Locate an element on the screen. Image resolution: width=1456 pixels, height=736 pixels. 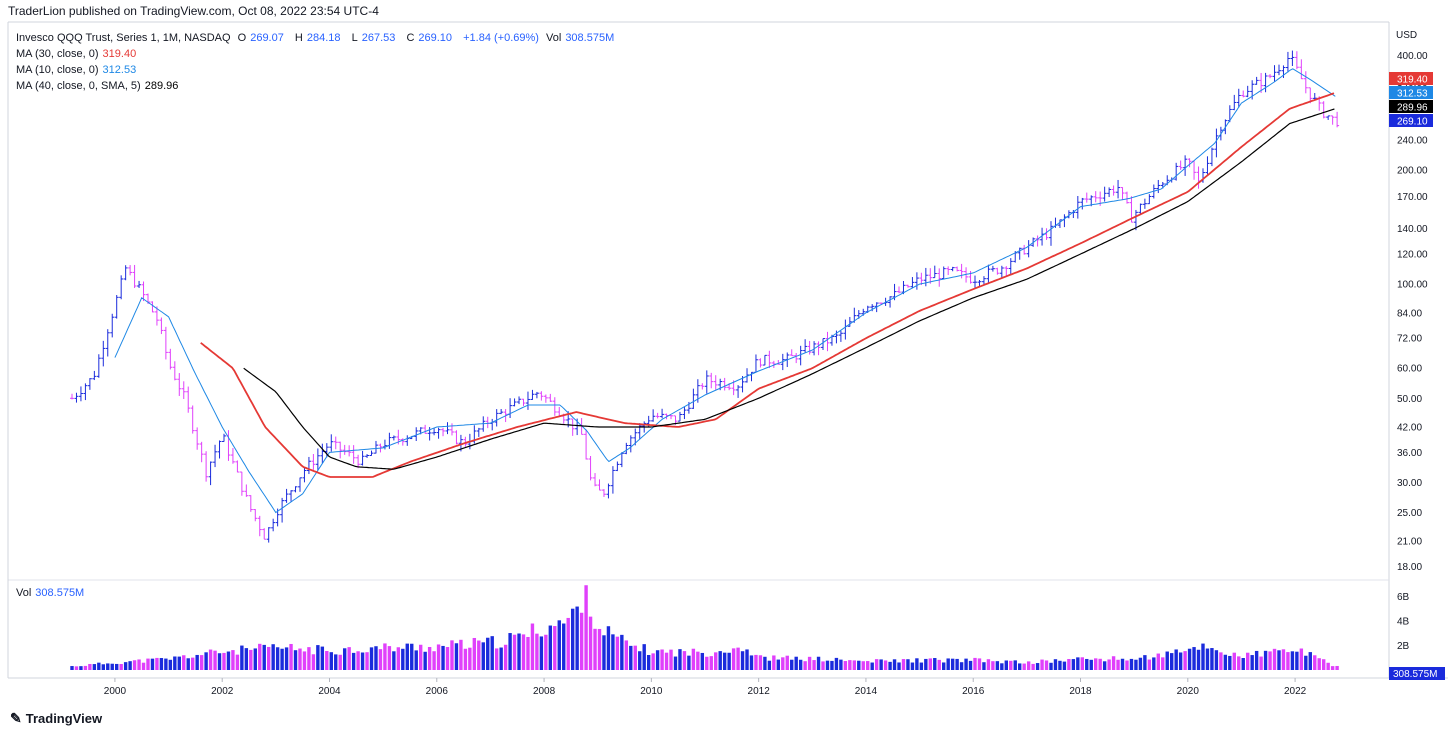
tradingview-logo: ✎ TradingView is located at coordinates (56, 718).